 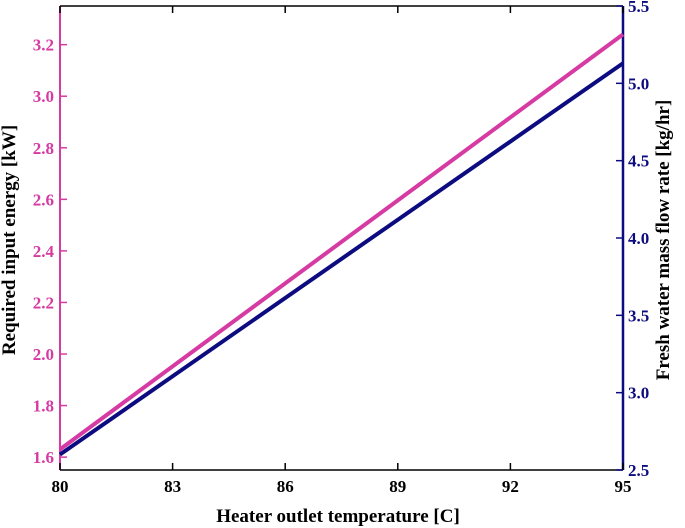 What do you see at coordinates (638, 161) in the screenshot?
I see `right-y-tick-label: 4.5` at bounding box center [638, 161].